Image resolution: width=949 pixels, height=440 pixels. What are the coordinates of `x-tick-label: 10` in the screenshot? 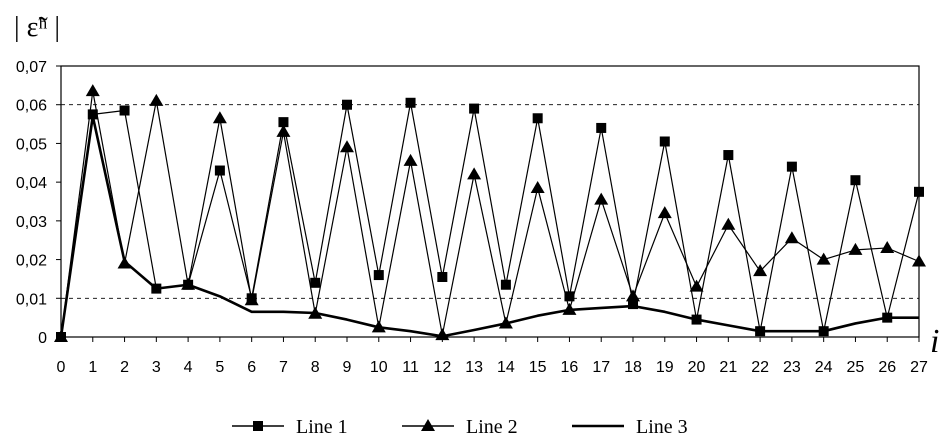 It's located at (379, 367).